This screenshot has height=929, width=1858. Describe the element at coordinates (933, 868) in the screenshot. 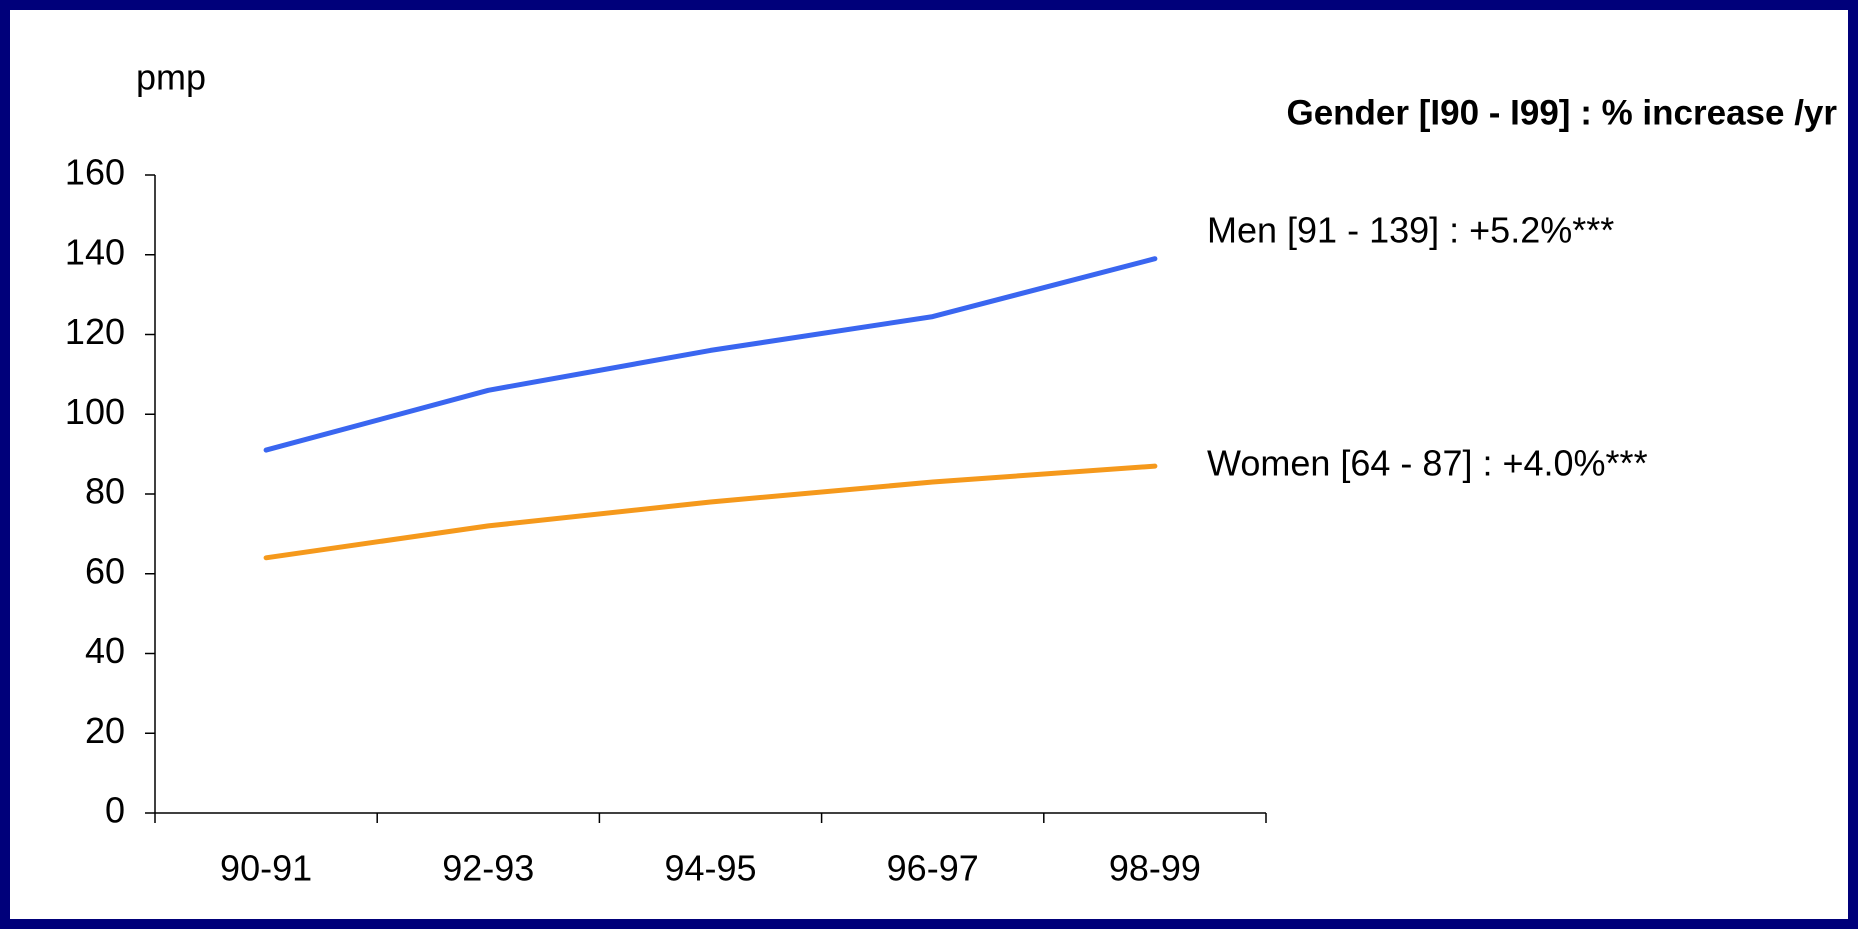

I see `x-tick-label: 96-97` at that location.